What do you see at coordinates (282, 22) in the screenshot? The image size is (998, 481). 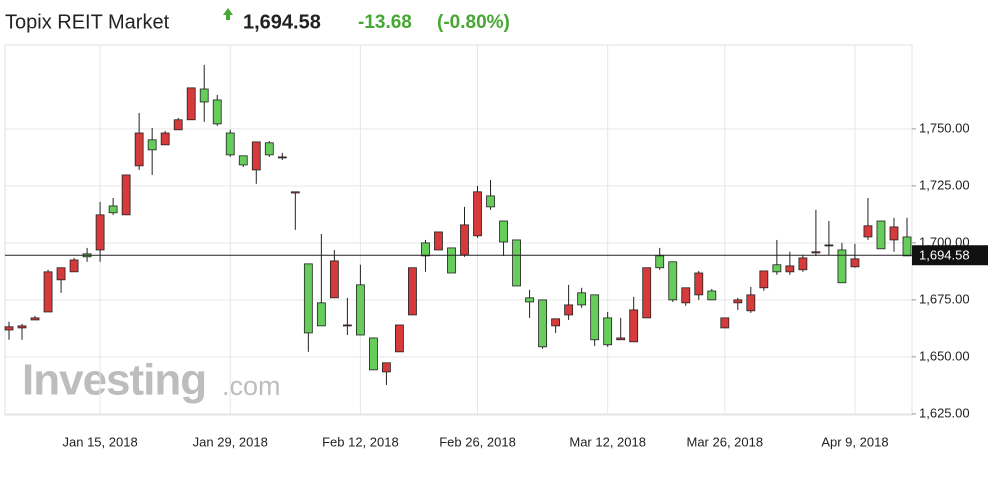 I see `last-price: 1,694.58` at bounding box center [282, 22].